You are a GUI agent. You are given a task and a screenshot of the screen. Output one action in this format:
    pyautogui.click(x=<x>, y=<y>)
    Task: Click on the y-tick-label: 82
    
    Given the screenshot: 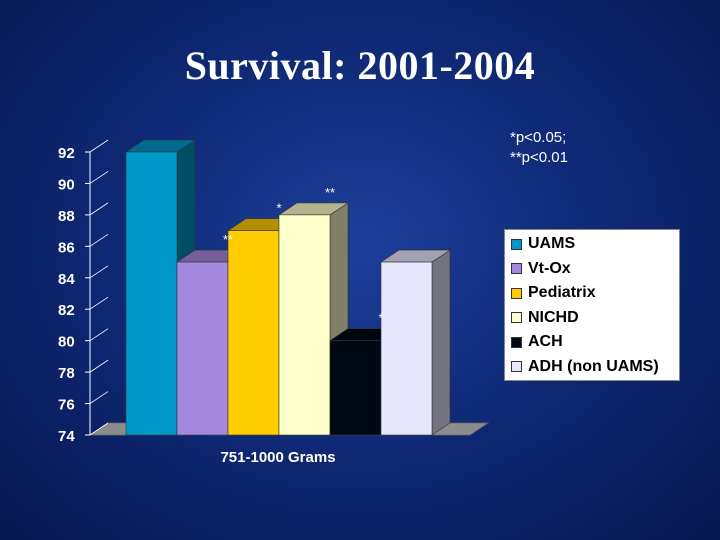 What is the action you would take?
    pyautogui.click(x=66, y=310)
    